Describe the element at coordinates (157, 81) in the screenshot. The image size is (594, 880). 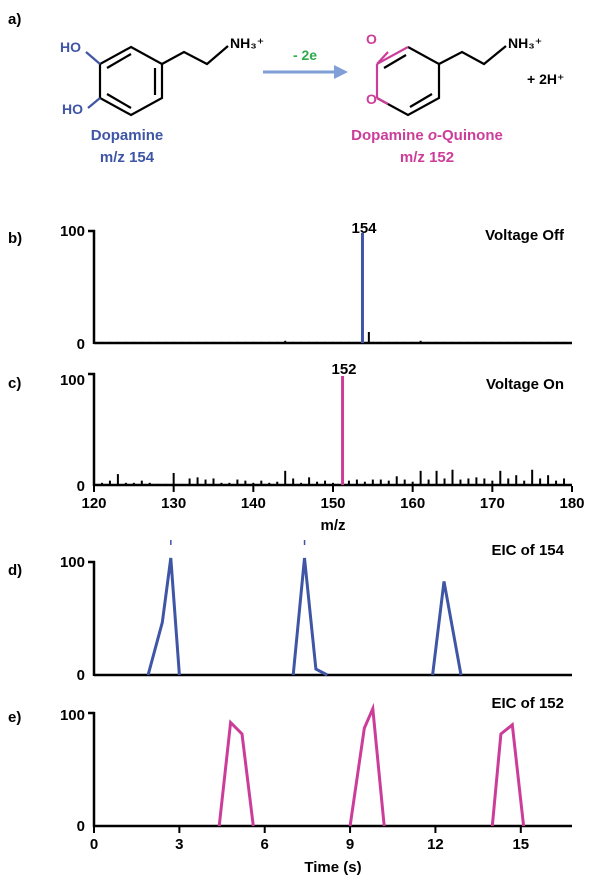
I see `dopamine-structure` at that location.